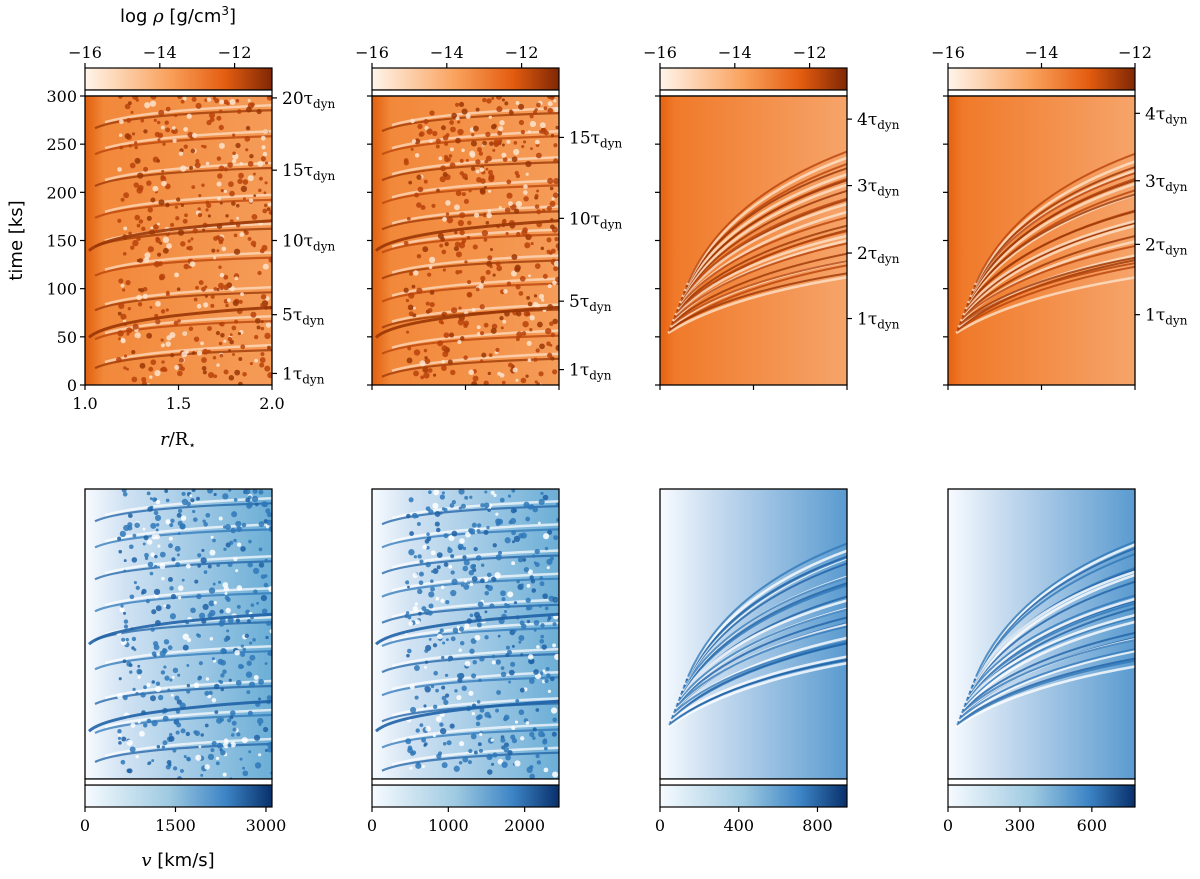 The width and height of the screenshot is (1200, 879). Describe the element at coordinates (372, 825) in the screenshot. I see `colorbar-tick-label: 0` at that location.